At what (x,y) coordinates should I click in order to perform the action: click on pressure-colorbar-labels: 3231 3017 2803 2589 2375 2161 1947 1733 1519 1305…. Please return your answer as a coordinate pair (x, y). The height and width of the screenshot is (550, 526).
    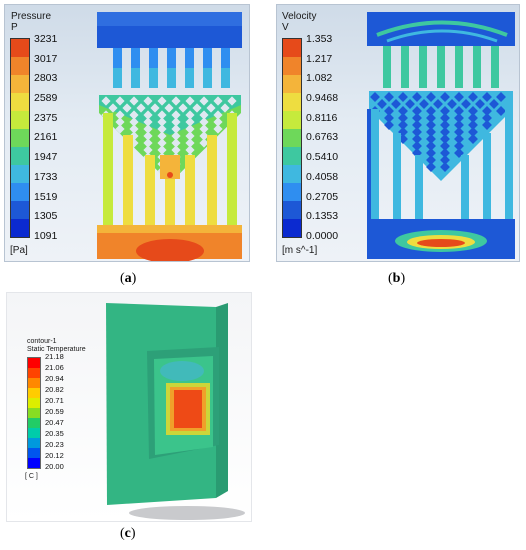
    Looking at the image, I should click on (45, 138).